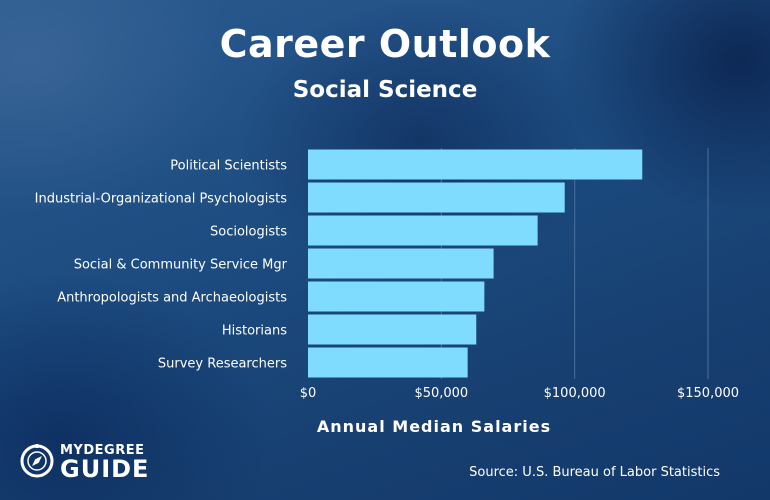  What do you see at coordinates (385, 44) in the screenshot?
I see `chart-title: Career Outlook` at bounding box center [385, 44].